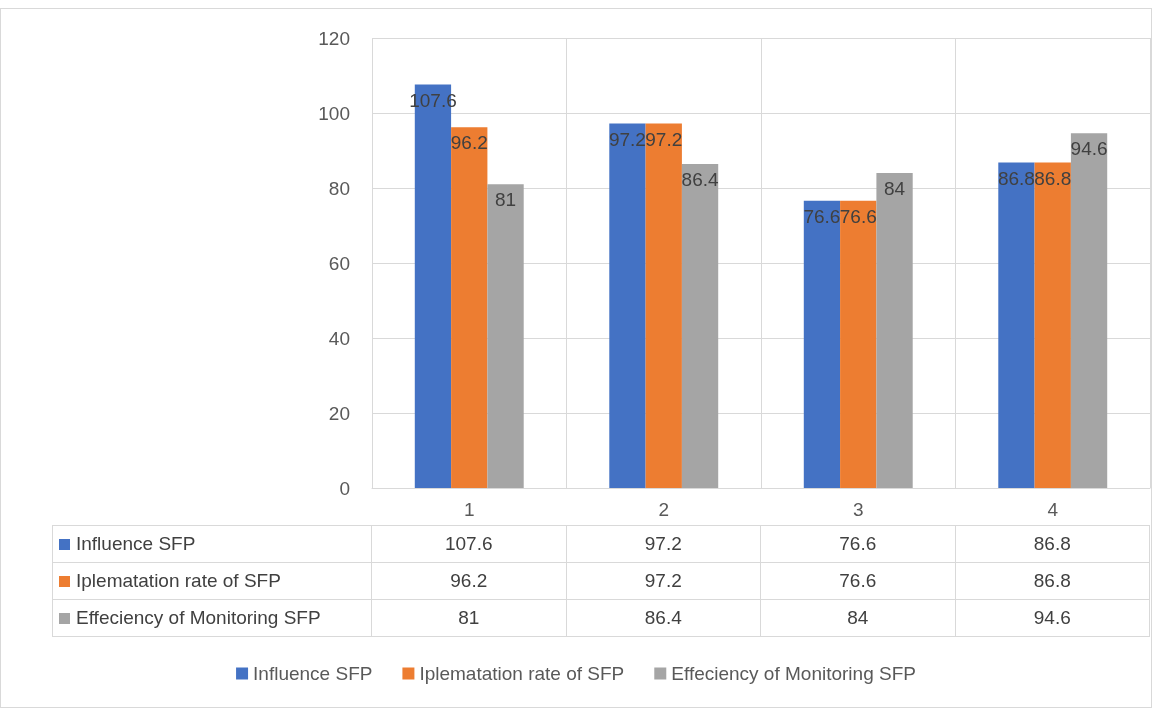 Image resolution: width=1152 pixels, height=708 pixels. Describe the element at coordinates (468, 544) in the screenshot. I see `text: 107.6` at that location.